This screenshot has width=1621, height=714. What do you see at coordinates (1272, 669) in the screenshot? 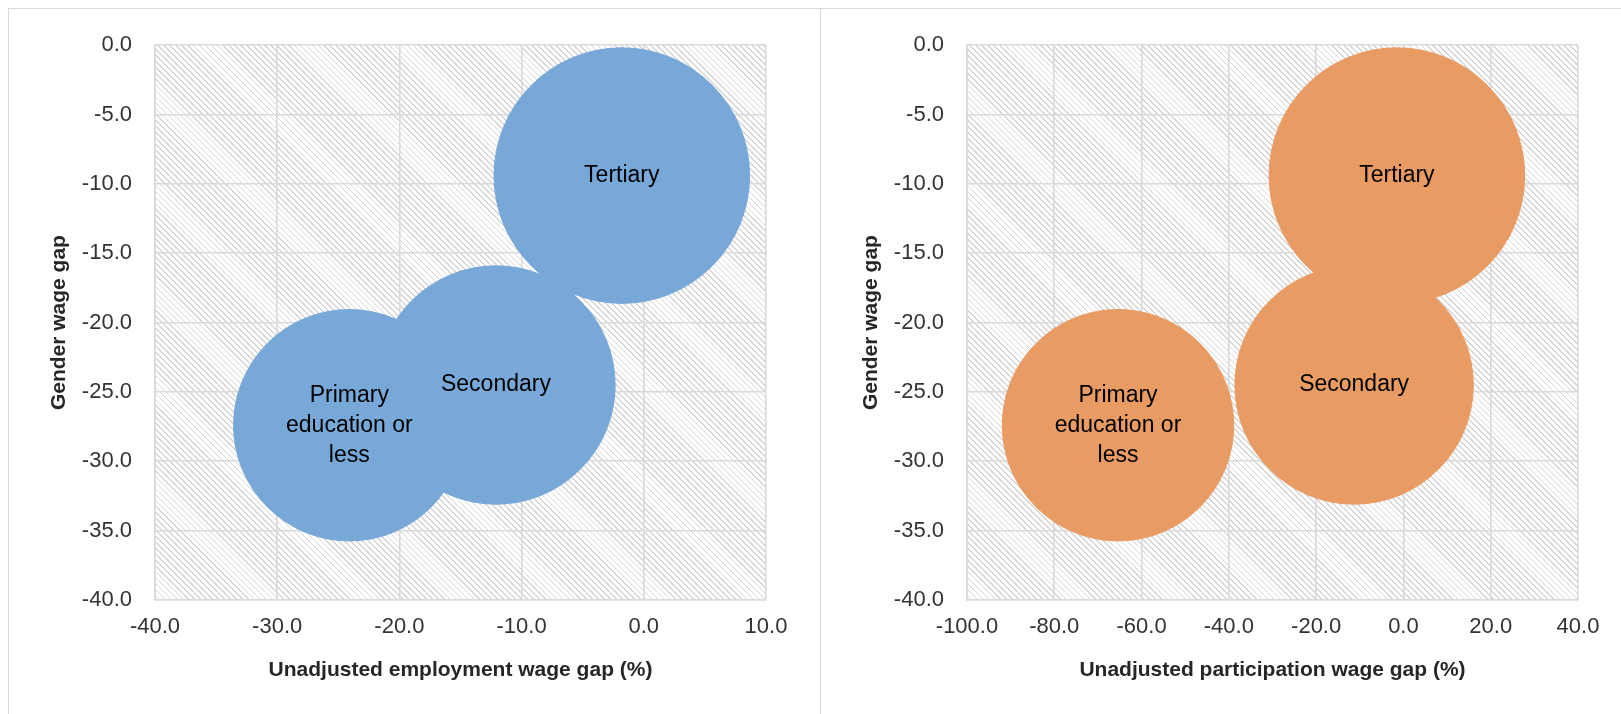
I see `x-axis-title: Unadjusted participation wage gap (%)` at bounding box center [1272, 669].